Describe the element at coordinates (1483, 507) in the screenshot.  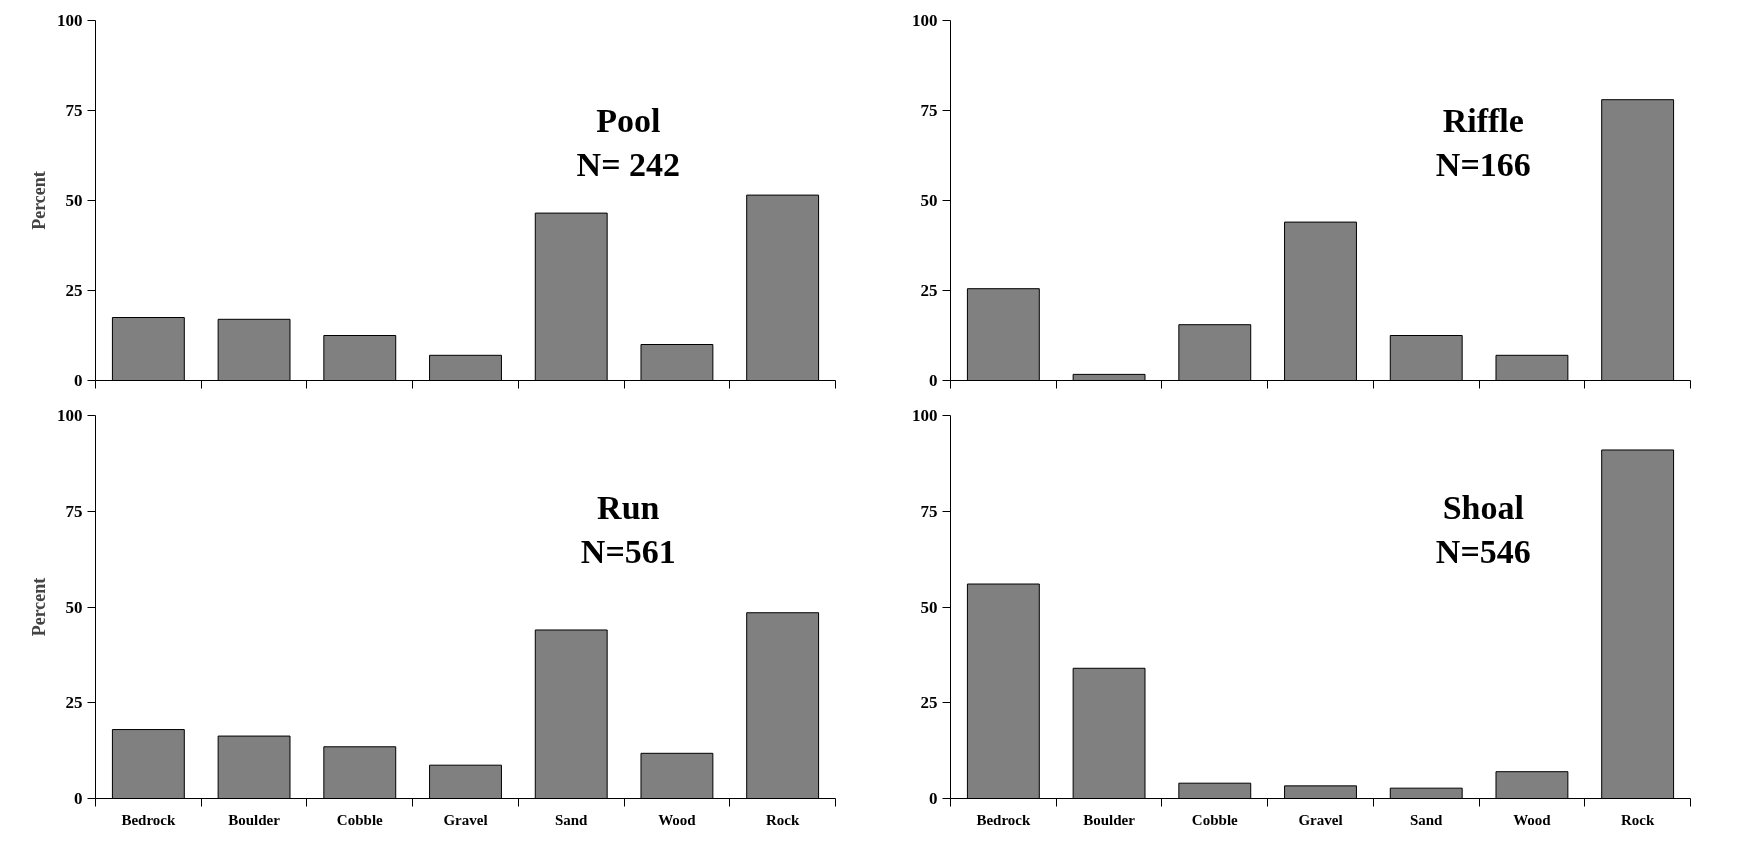
I see `annotation: Shoal` at that location.